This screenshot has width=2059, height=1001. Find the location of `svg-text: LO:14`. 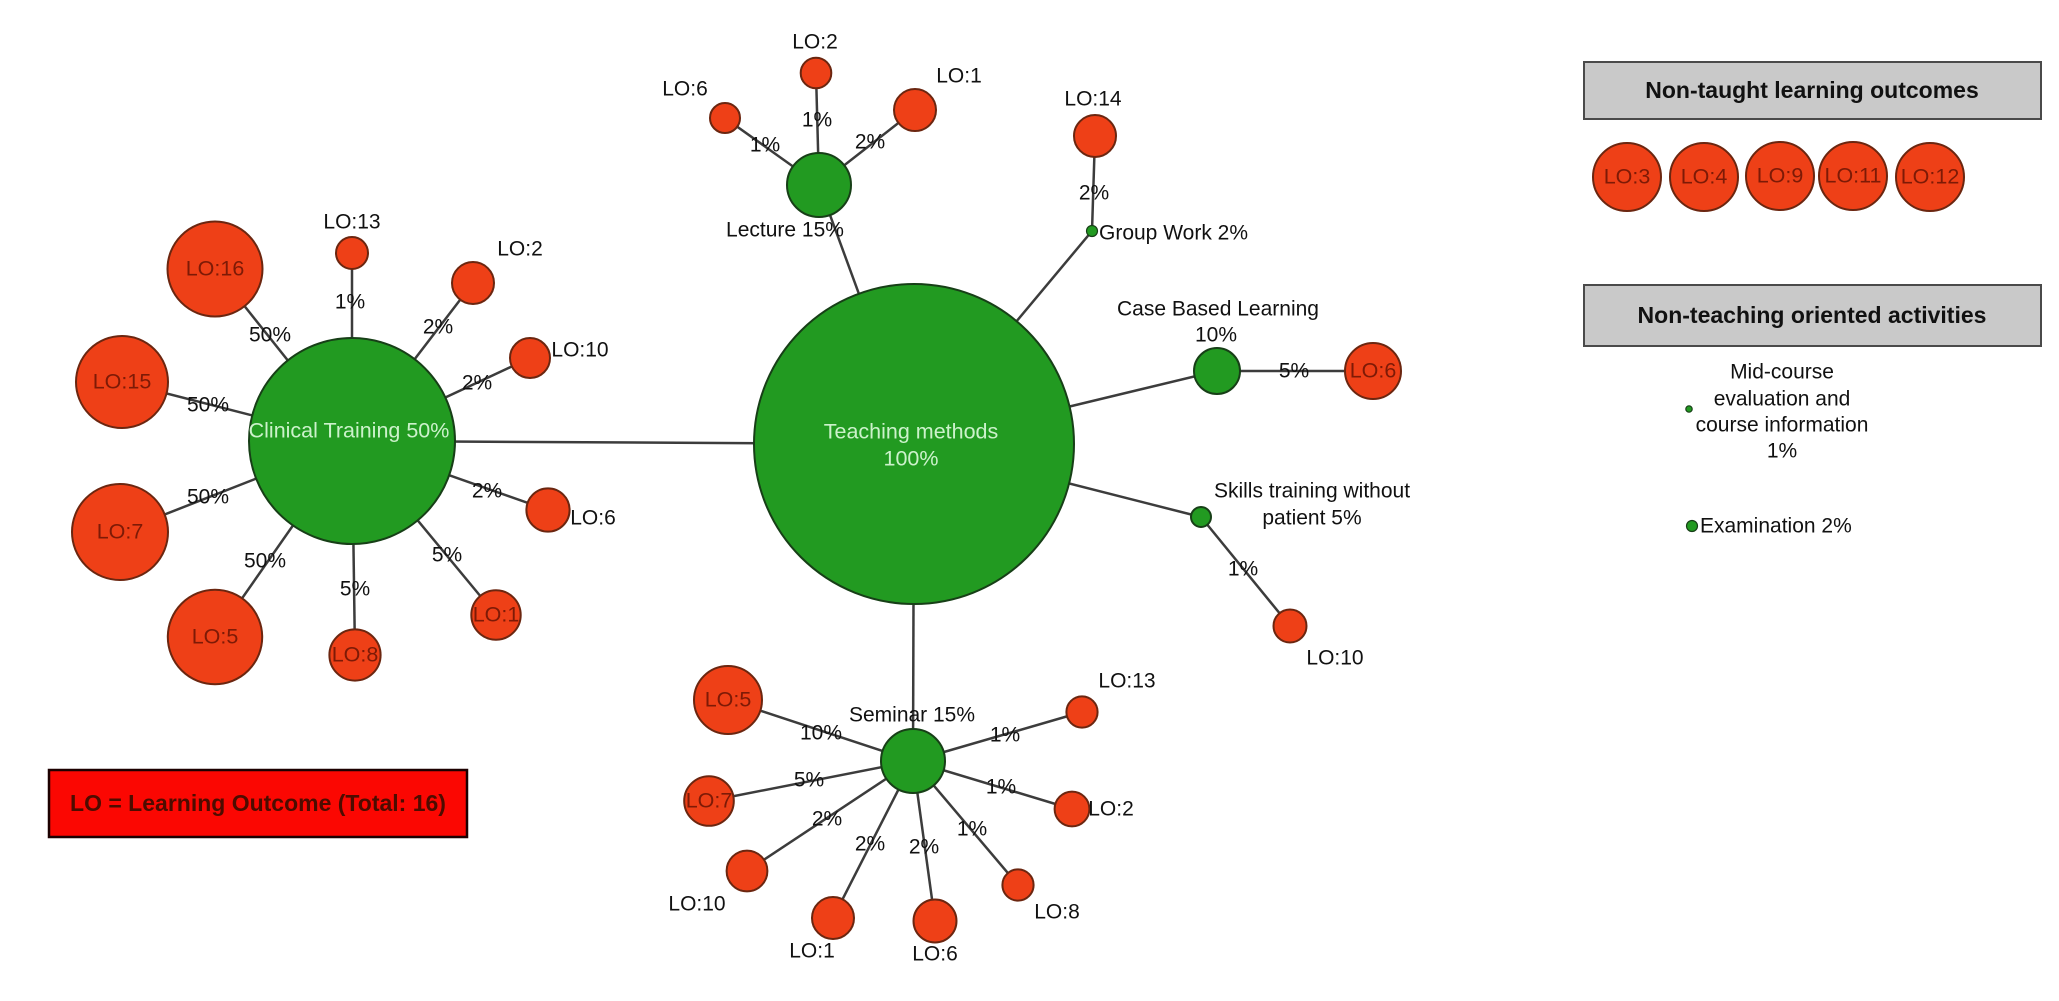

svg-text: LO:14 is located at coordinates (1093, 99).